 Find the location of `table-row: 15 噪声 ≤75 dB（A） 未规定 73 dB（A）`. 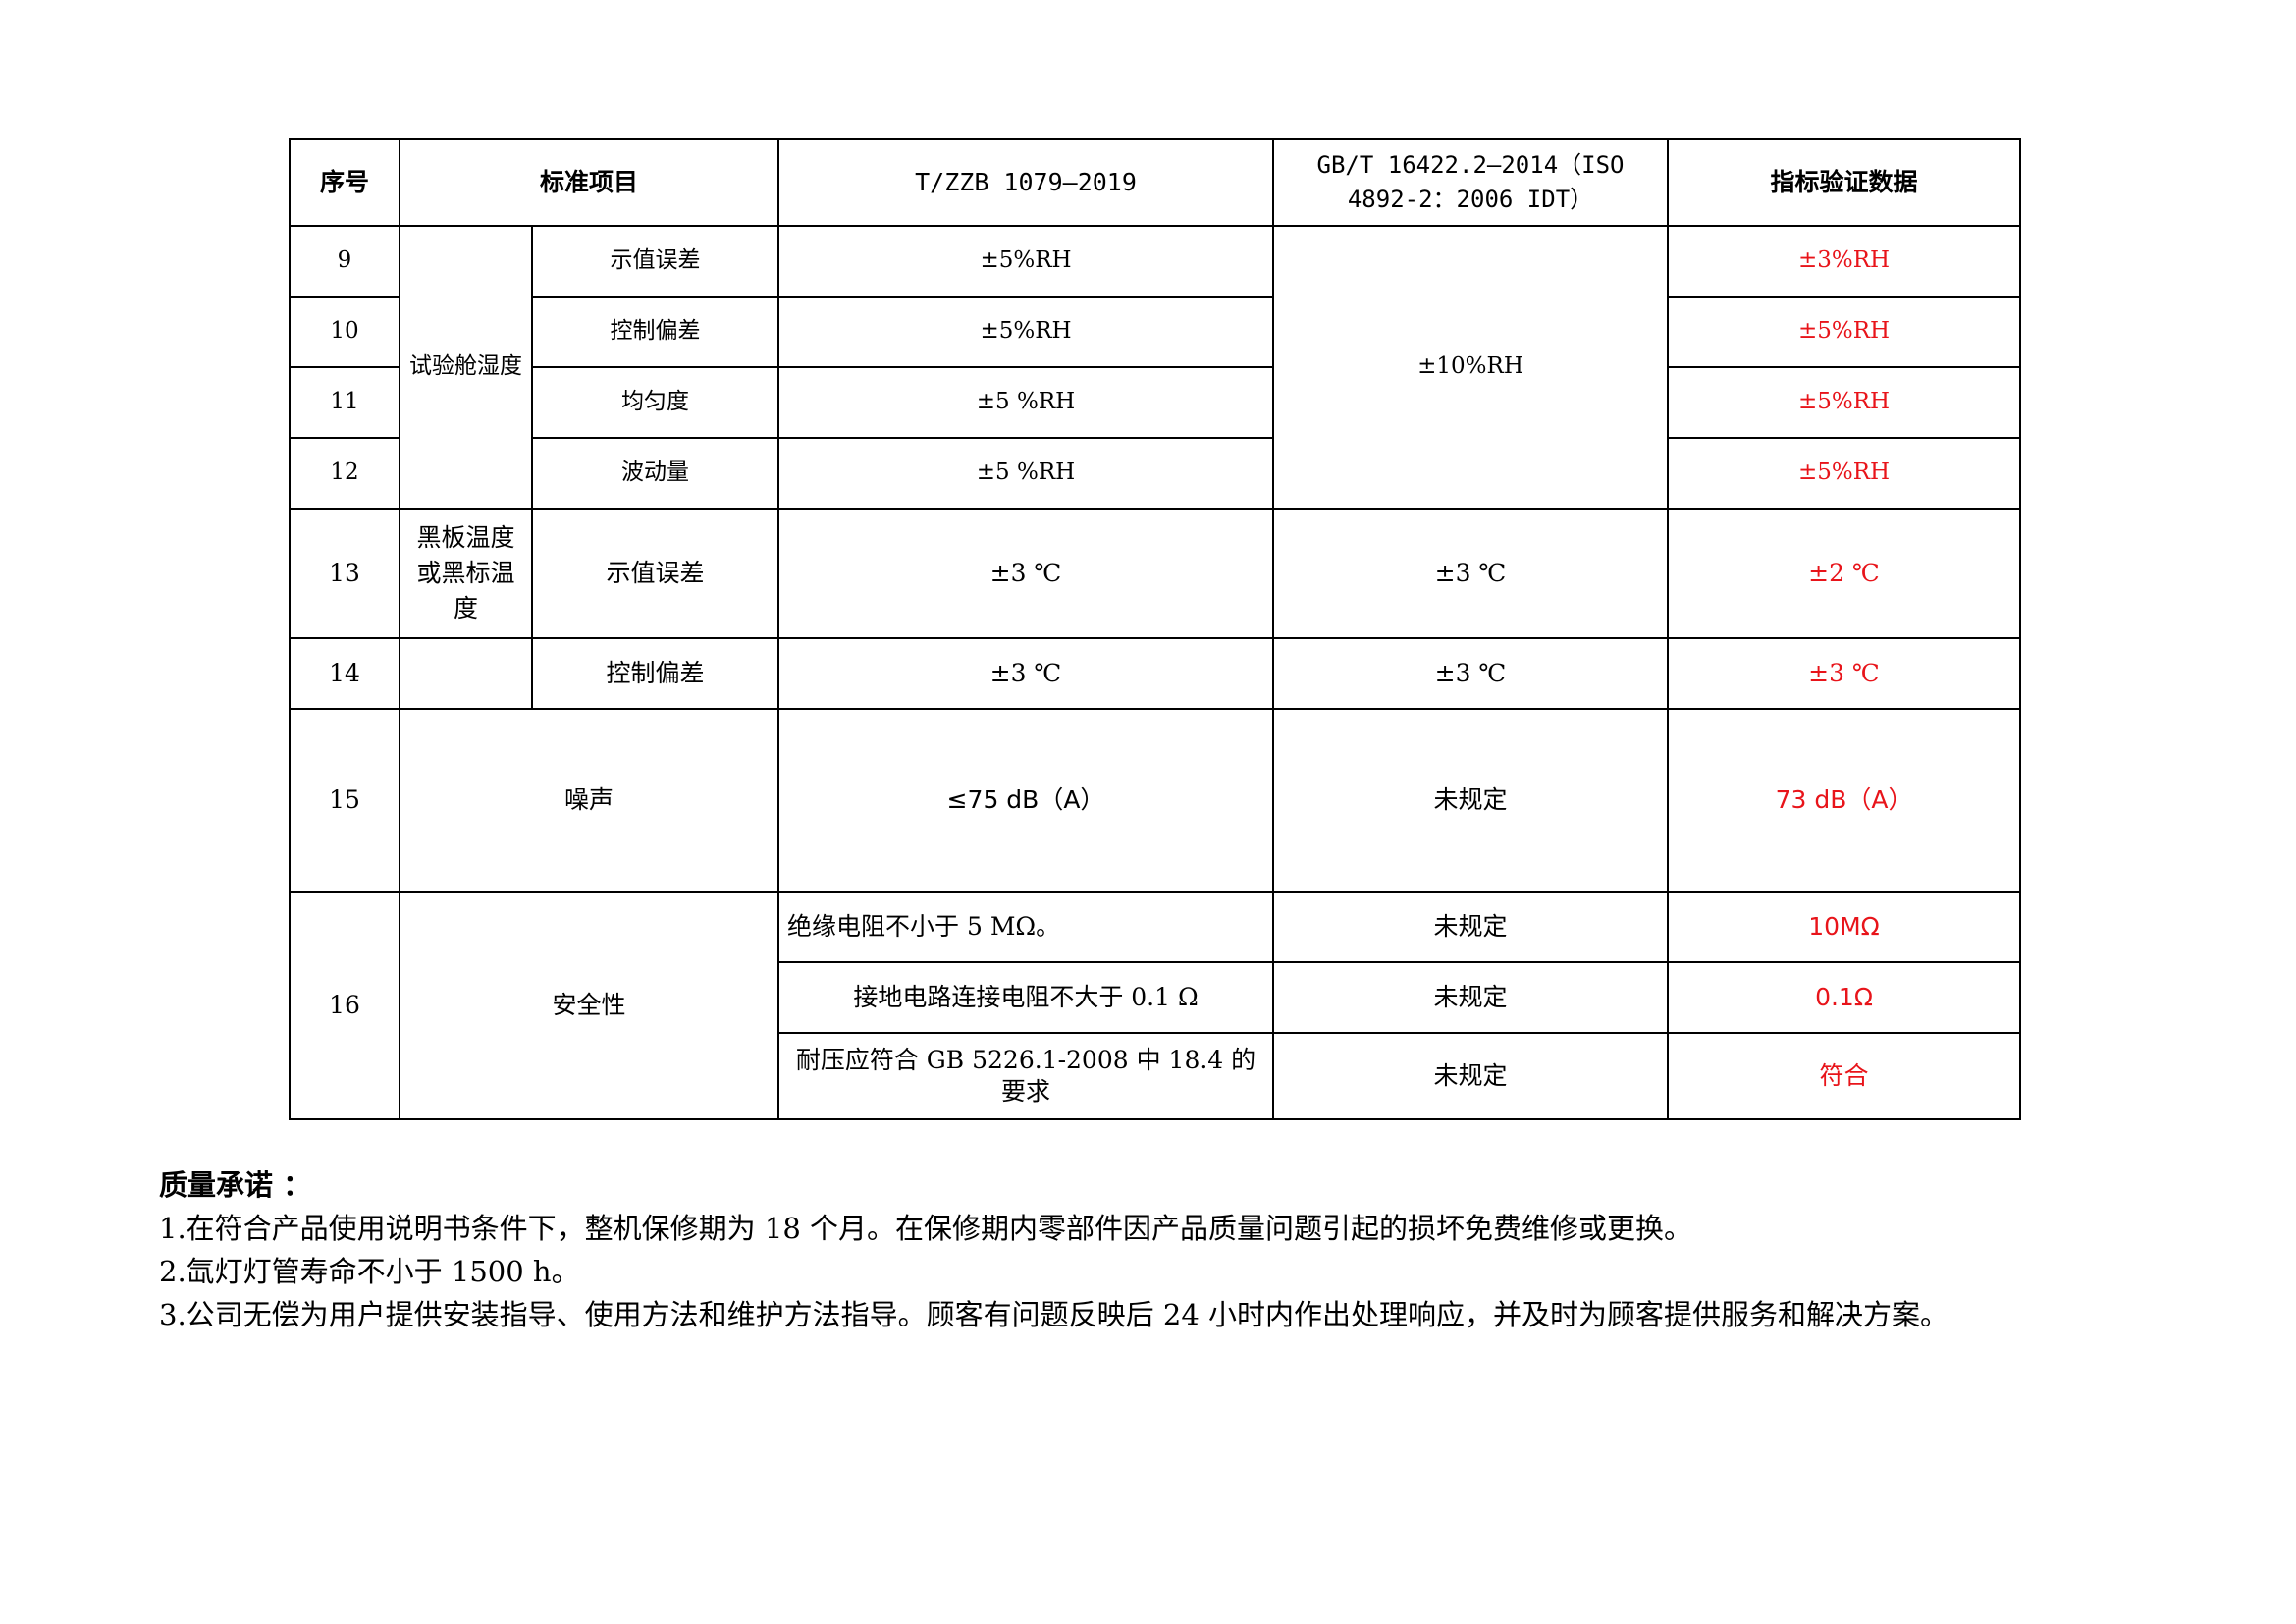

table-row: 15 噪声 ≤75 dB（A） 未规定 73 dB（A） is located at coordinates (1155, 800).